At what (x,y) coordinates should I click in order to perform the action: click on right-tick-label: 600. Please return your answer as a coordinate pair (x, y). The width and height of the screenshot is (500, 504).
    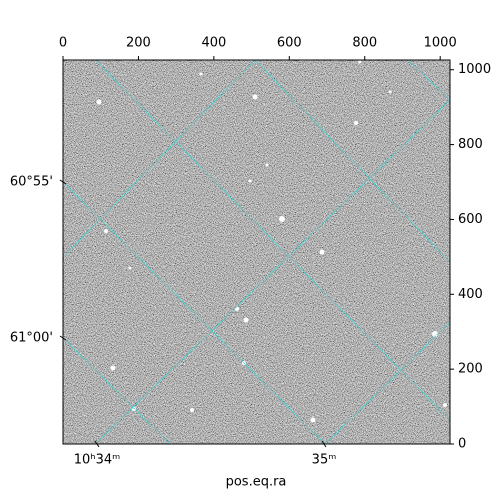
    Looking at the image, I should click on (470, 219).